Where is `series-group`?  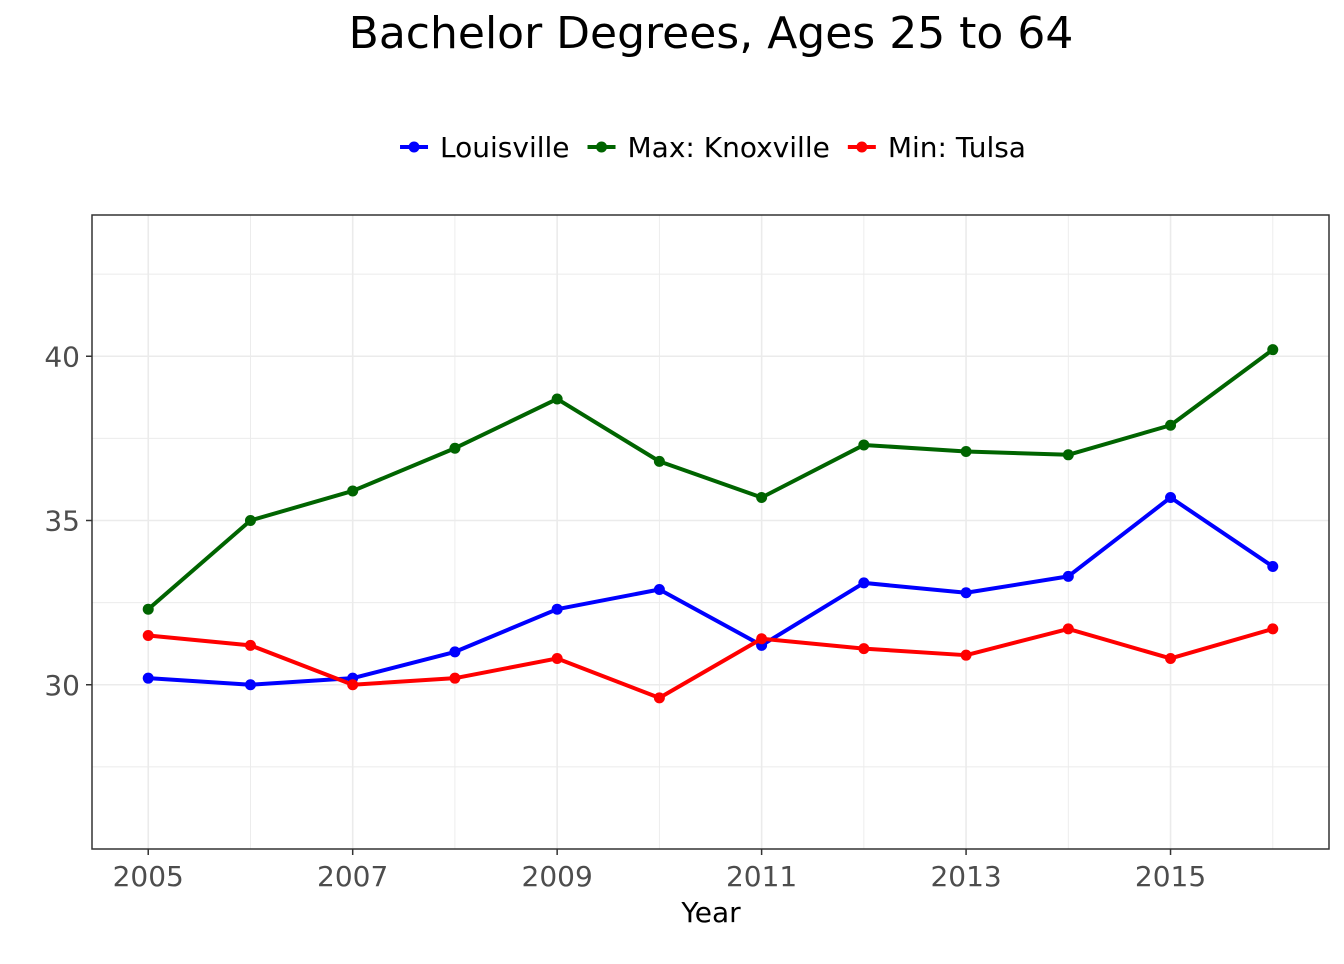 series-group is located at coordinates (710, 663).